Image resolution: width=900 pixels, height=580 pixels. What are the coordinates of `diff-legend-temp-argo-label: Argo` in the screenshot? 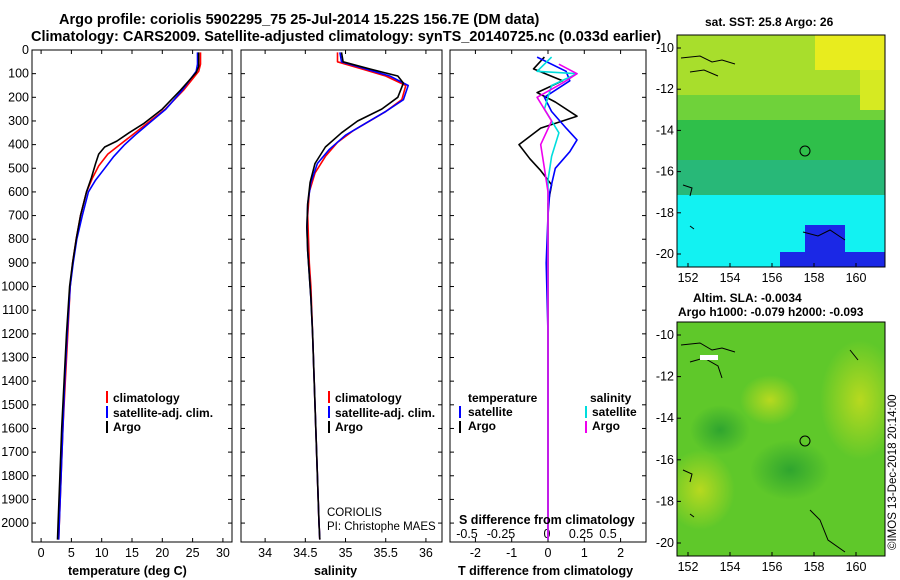 It's located at (482, 426).